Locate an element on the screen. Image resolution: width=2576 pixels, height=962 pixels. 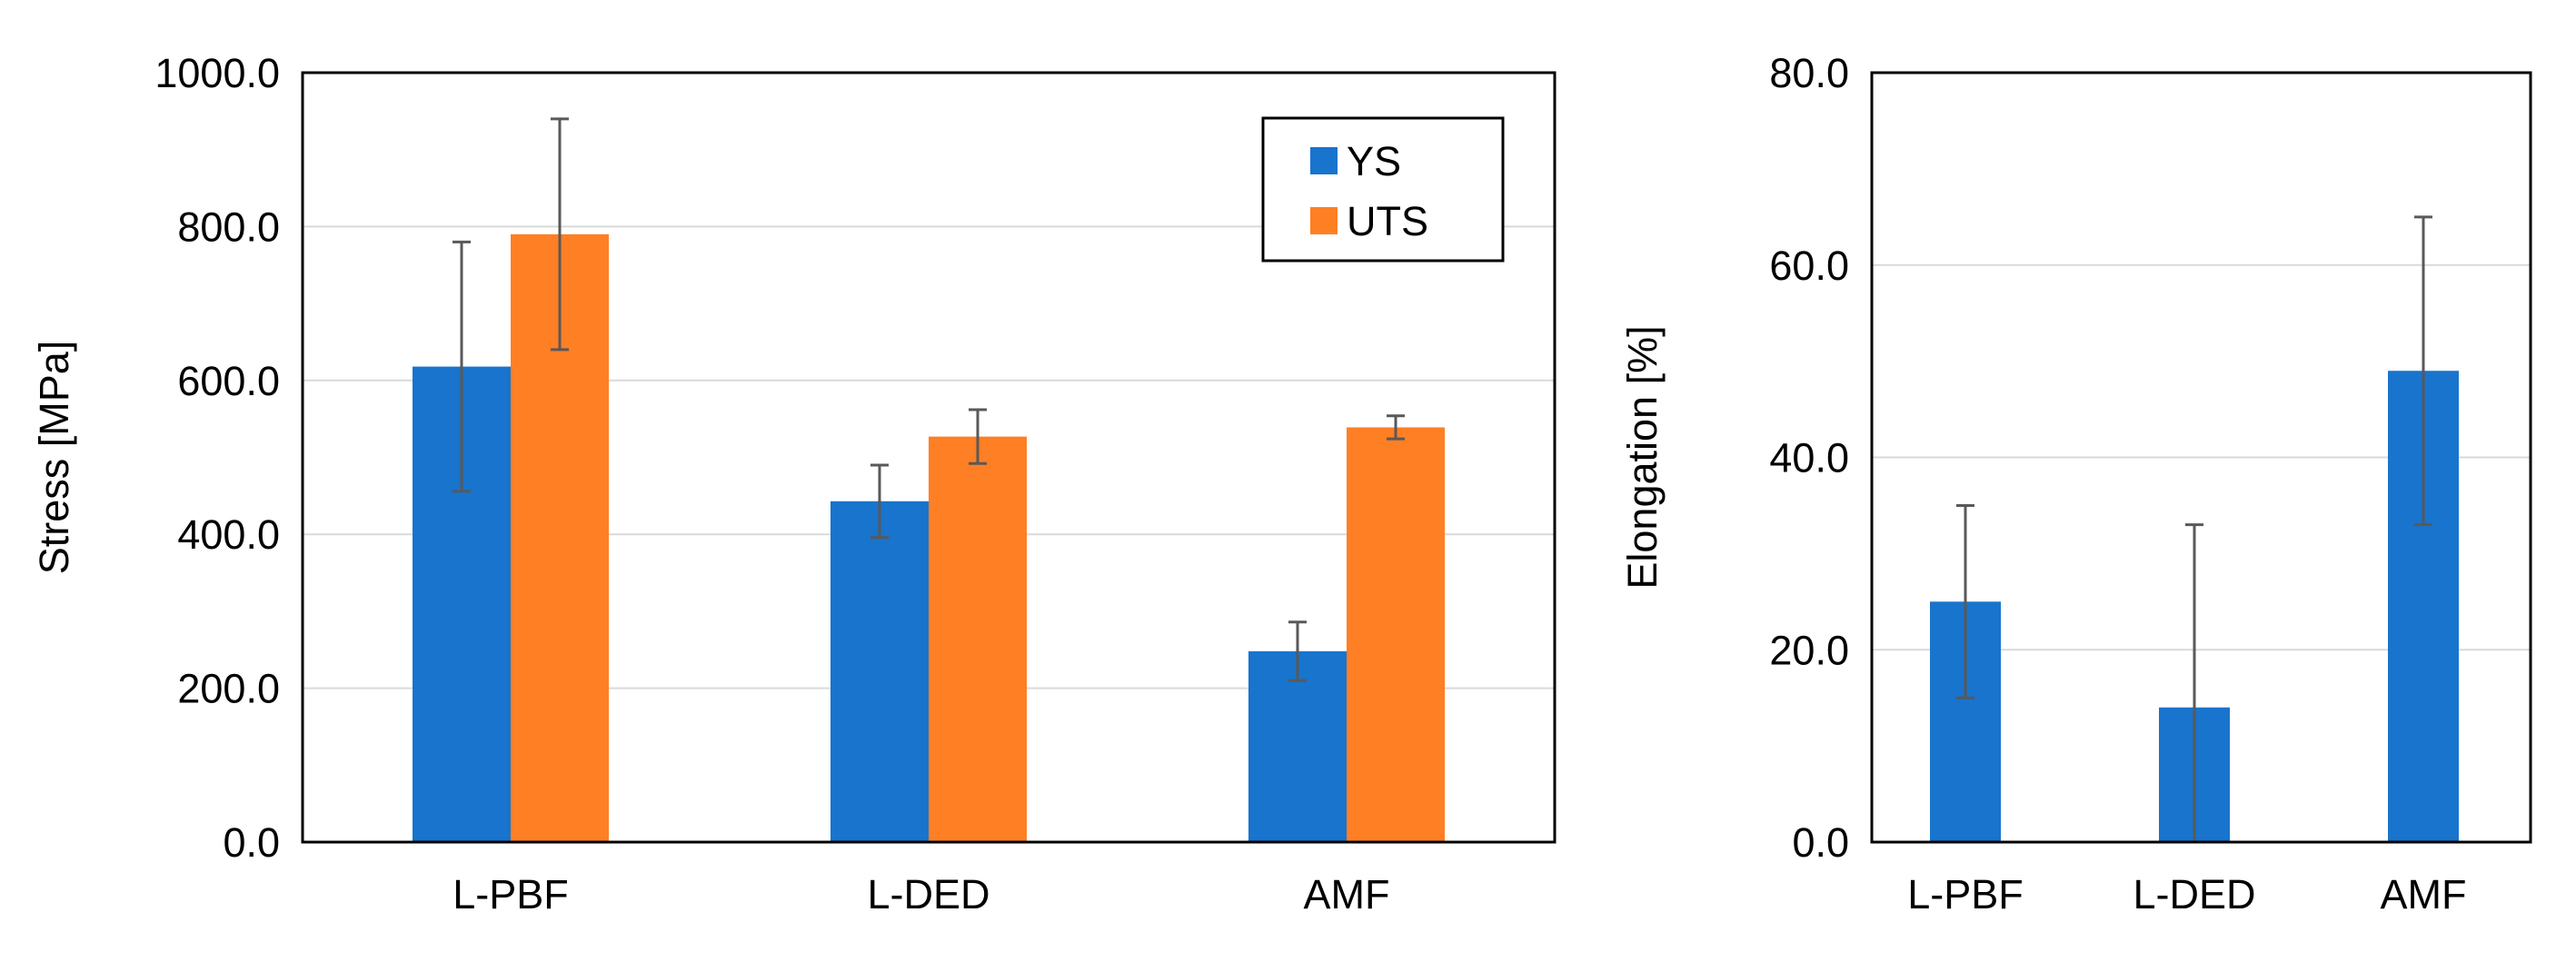
y-tick-label: 1000.0 is located at coordinates (217, 73).